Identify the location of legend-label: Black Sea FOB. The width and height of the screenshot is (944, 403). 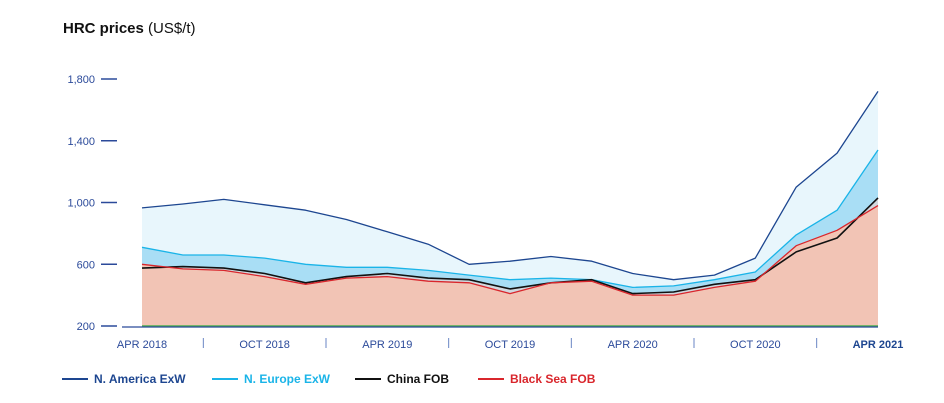
(553, 379).